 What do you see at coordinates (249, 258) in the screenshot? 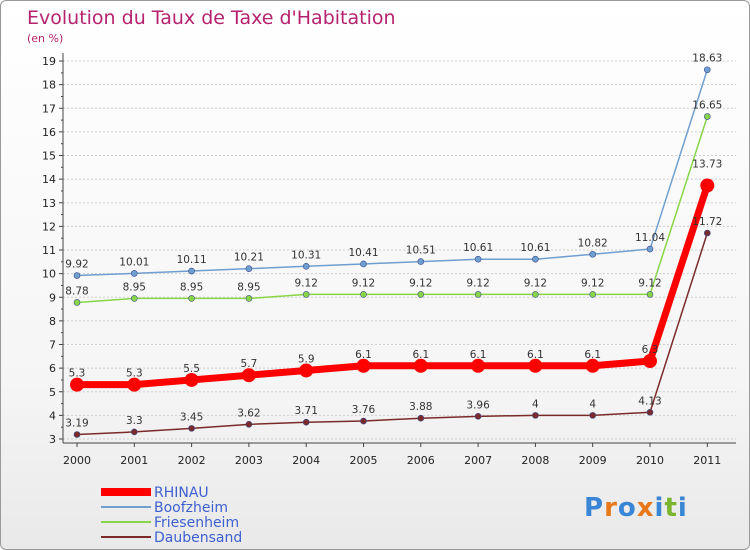
I see `data-label: 10.21` at bounding box center [249, 258].